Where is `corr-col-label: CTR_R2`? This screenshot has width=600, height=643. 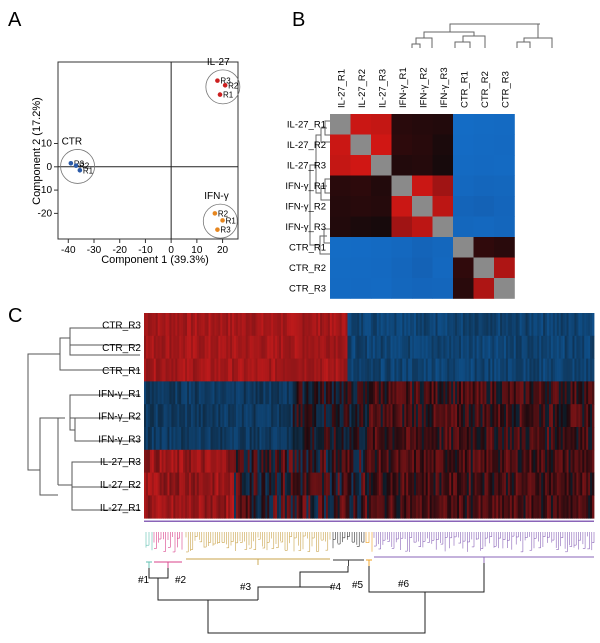 corr-col-label: CTR_R2 is located at coordinates (485, 89).